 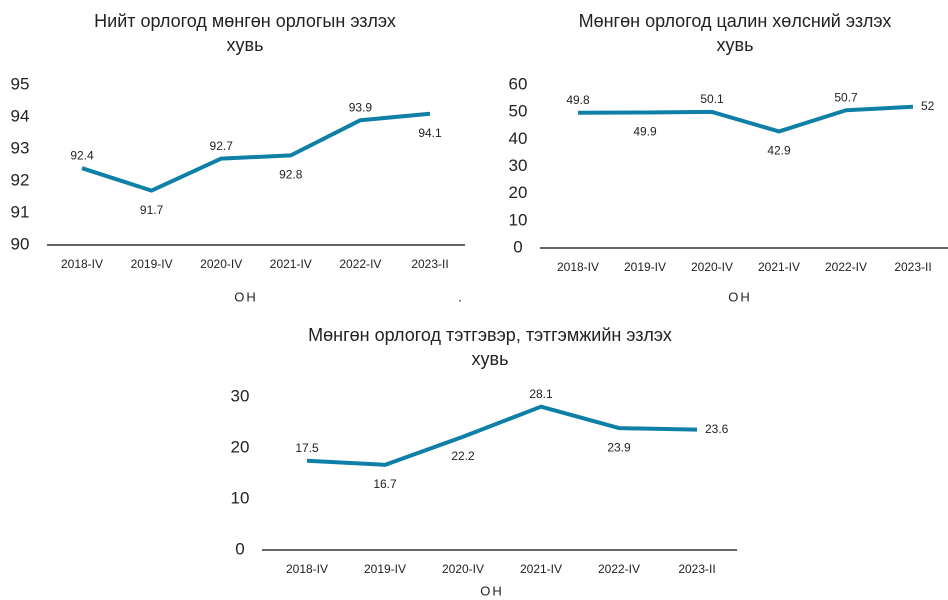 What do you see at coordinates (518, 138) in the screenshot?
I see `y-tick-label: 40` at bounding box center [518, 138].